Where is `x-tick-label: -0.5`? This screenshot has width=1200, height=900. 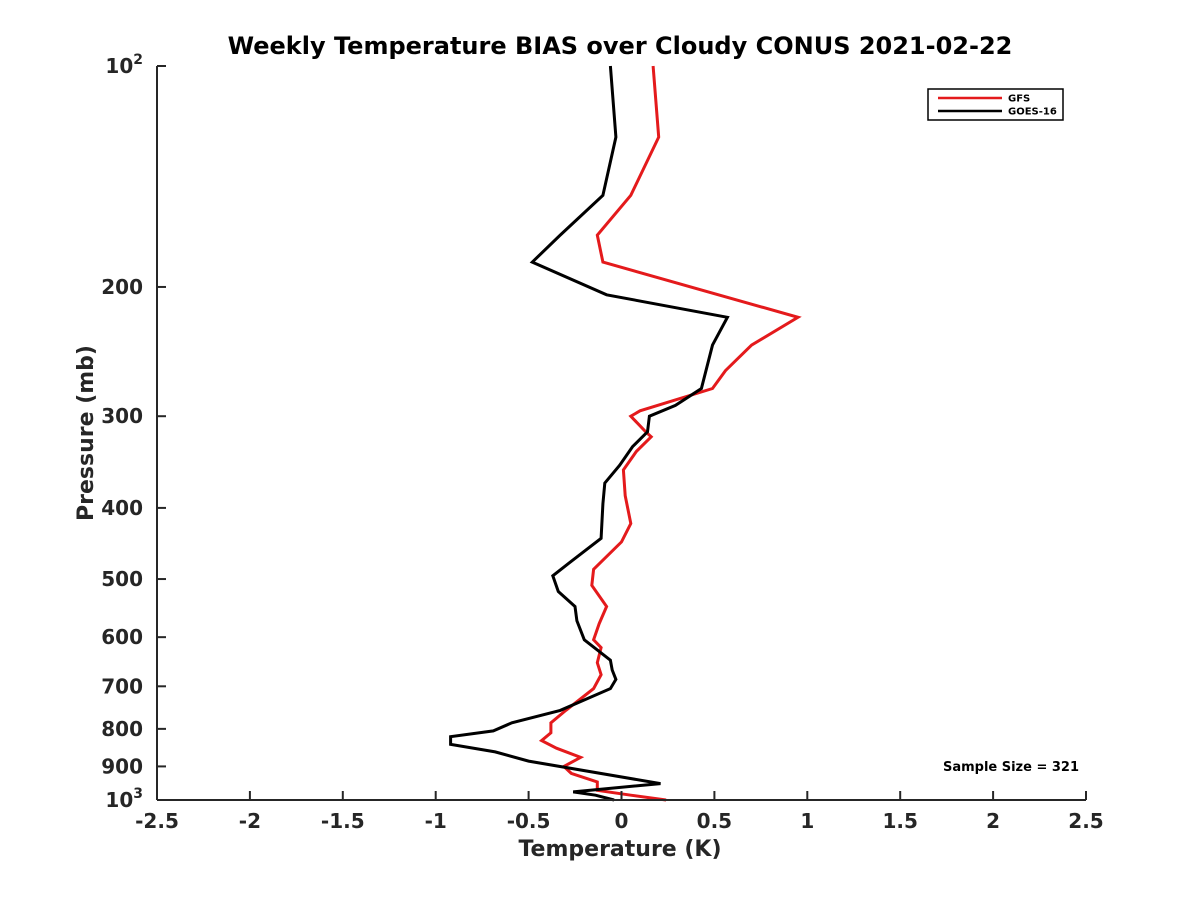 x-tick-label: -0.5 is located at coordinates (529, 821).